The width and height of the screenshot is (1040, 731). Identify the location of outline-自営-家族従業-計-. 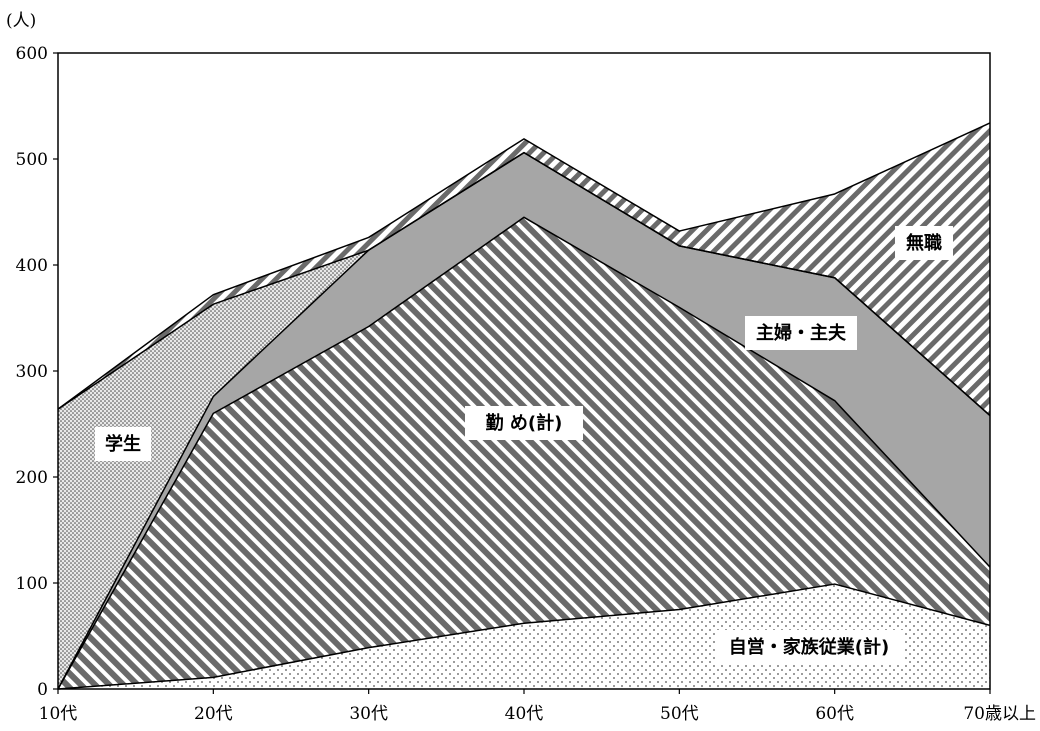
(524, 636).